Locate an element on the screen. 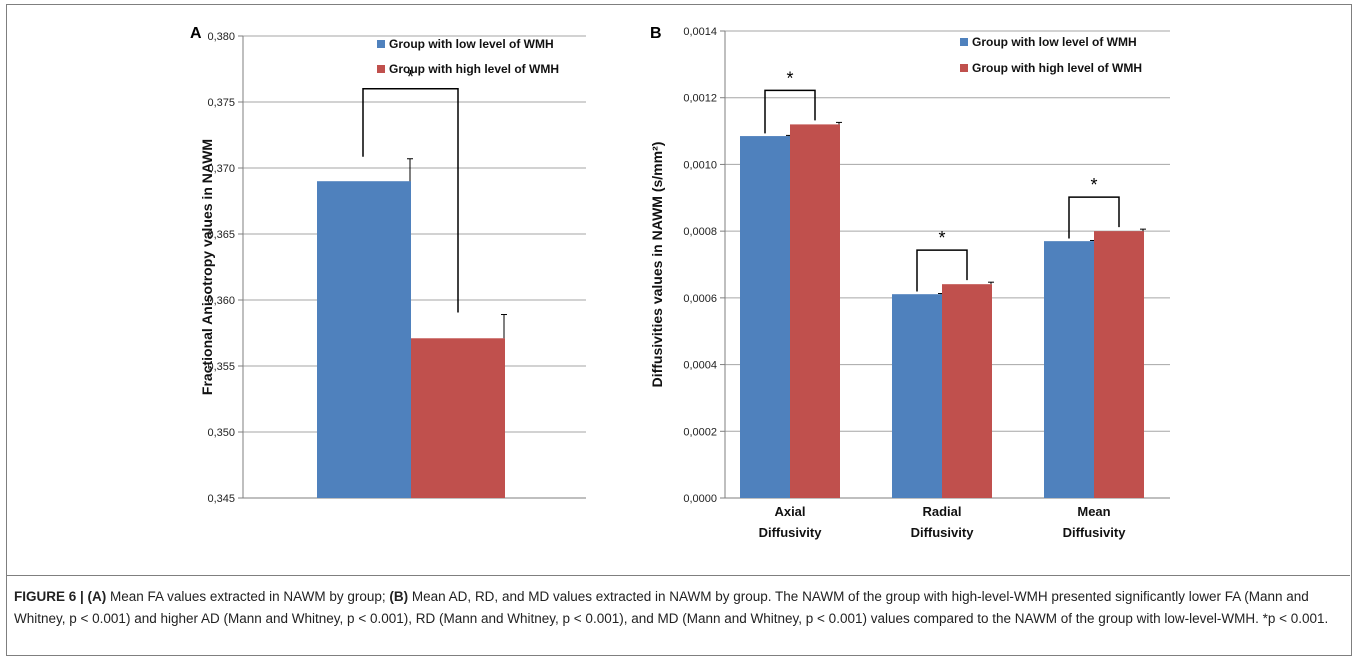 This screenshot has width=1358, height=660. panel-letter: B is located at coordinates (656, 33).